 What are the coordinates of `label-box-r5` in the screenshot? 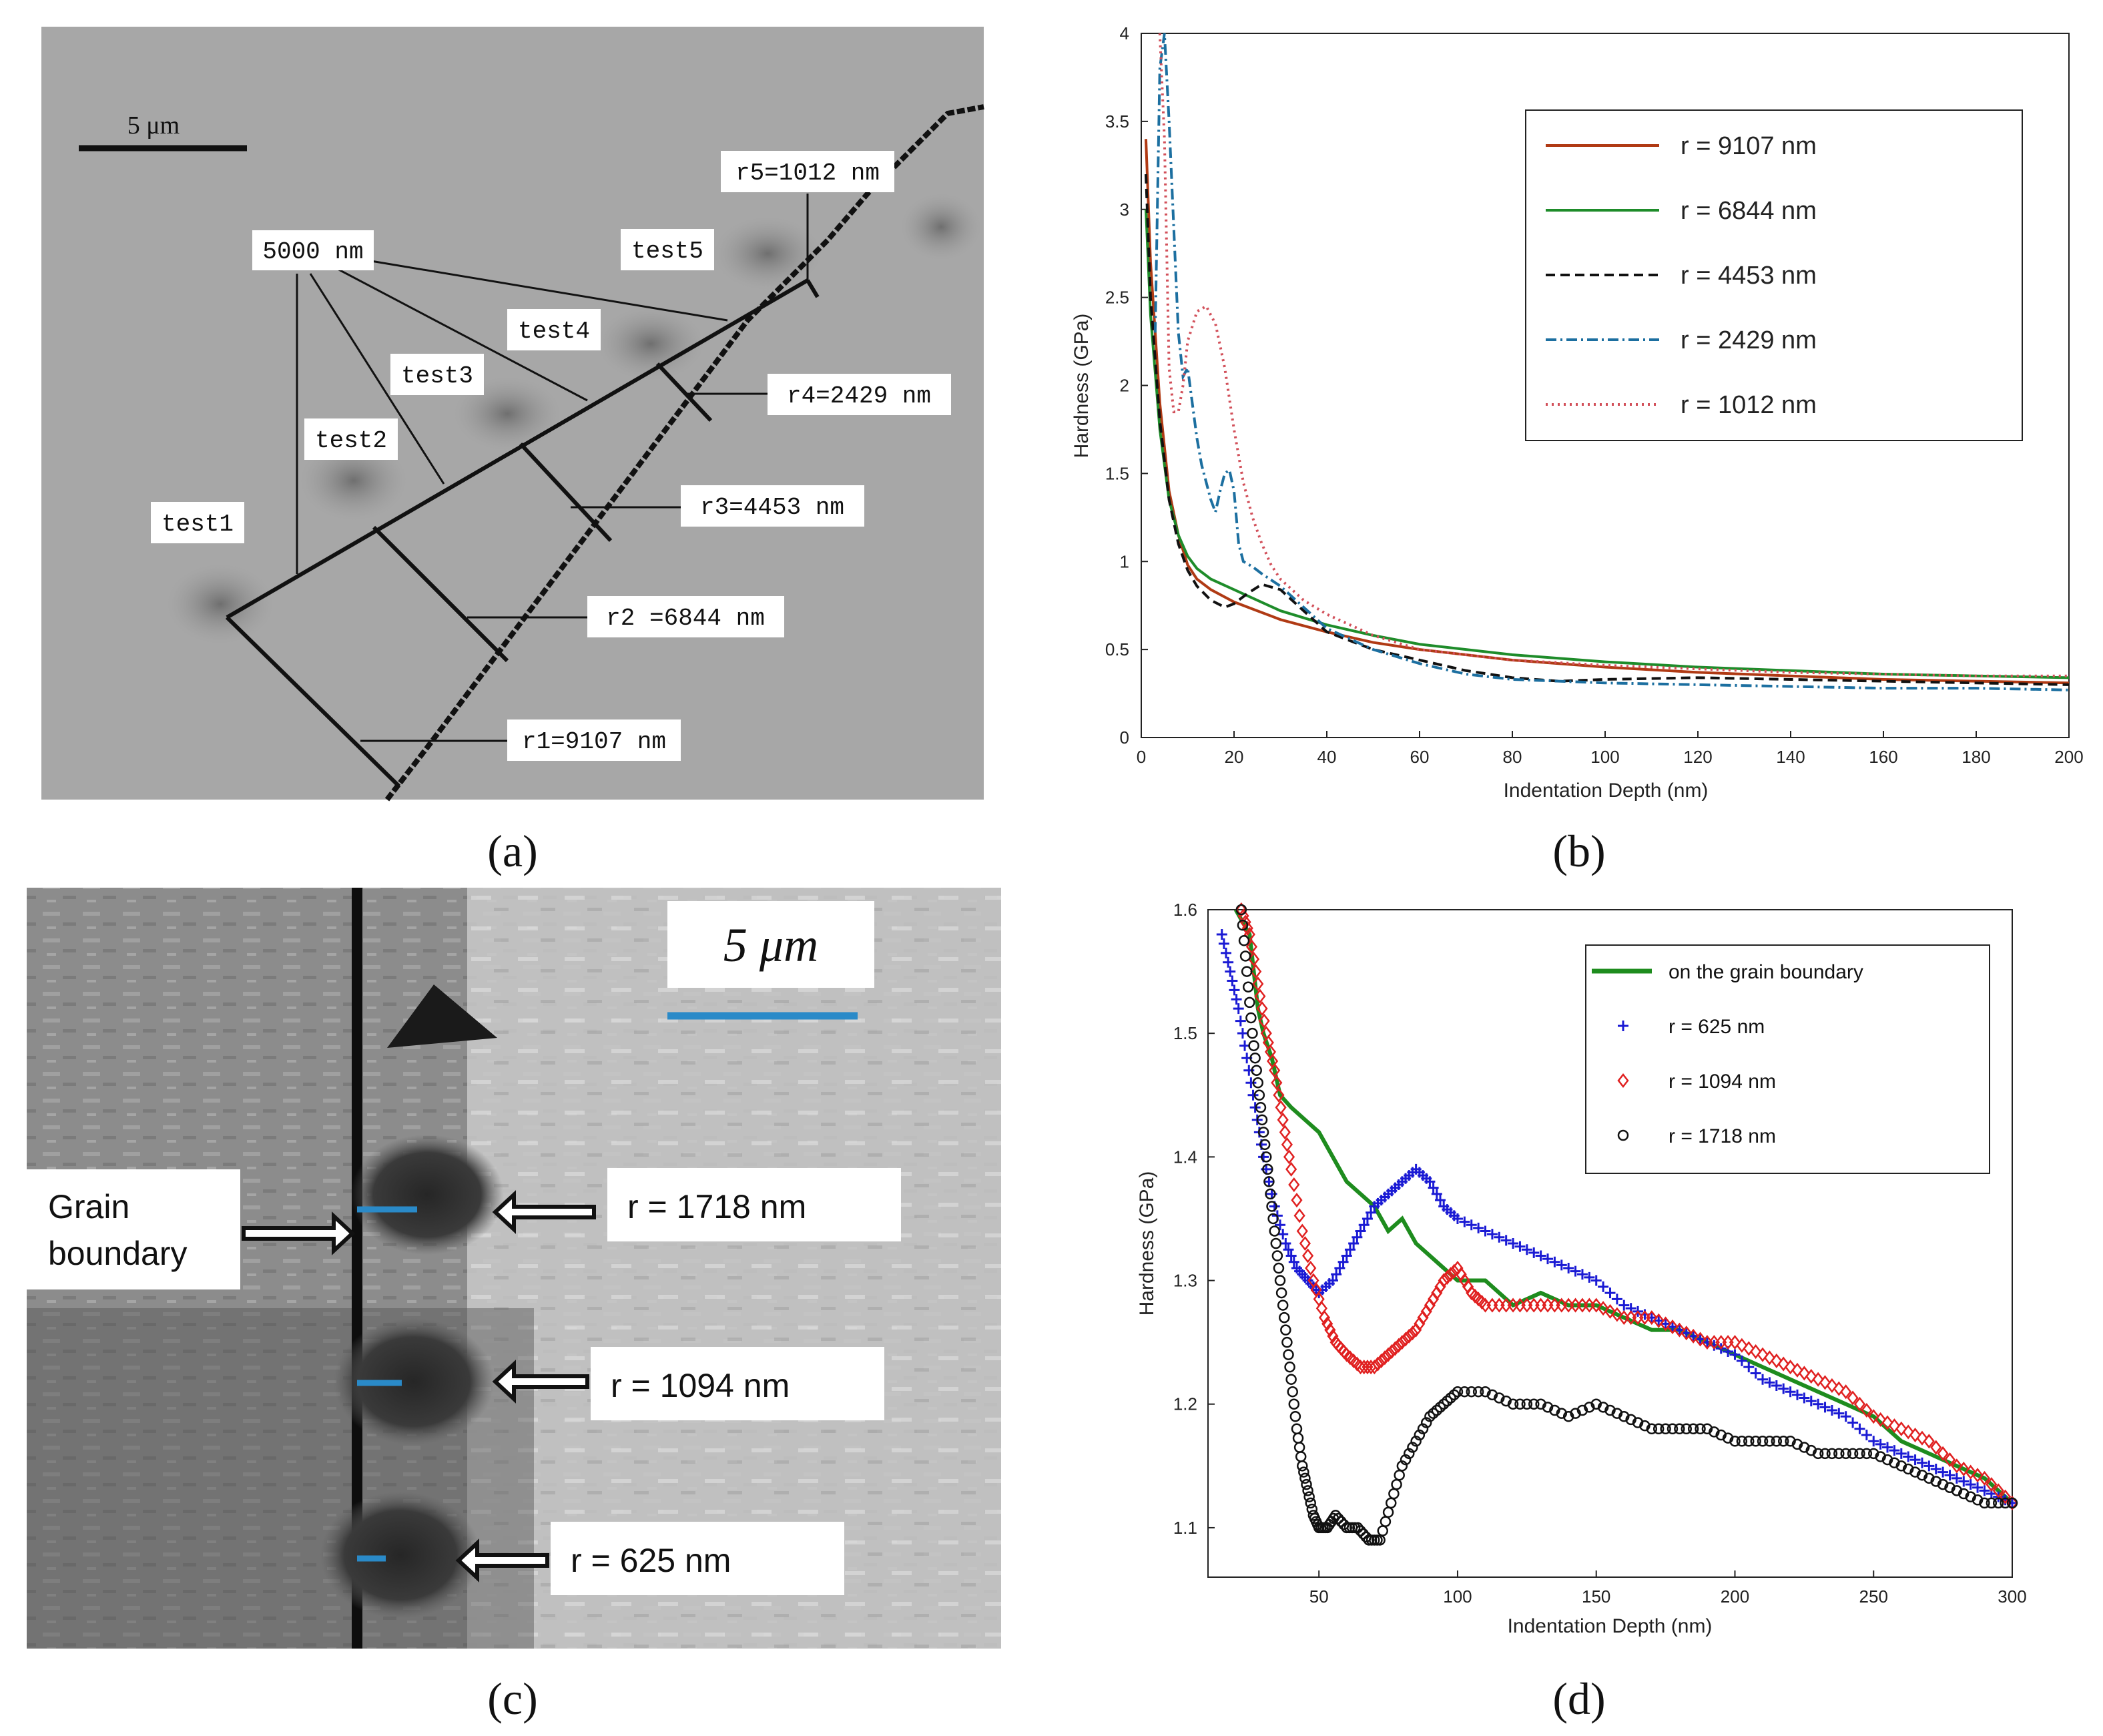 It's located at (808, 171).